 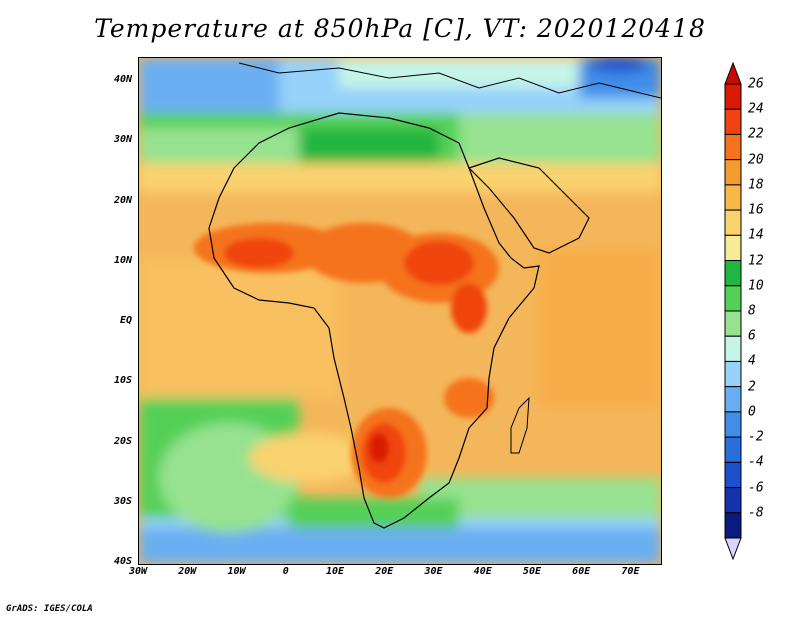 What do you see at coordinates (384, 571) in the screenshot?
I see `lon-label-20e: 20E` at bounding box center [384, 571].